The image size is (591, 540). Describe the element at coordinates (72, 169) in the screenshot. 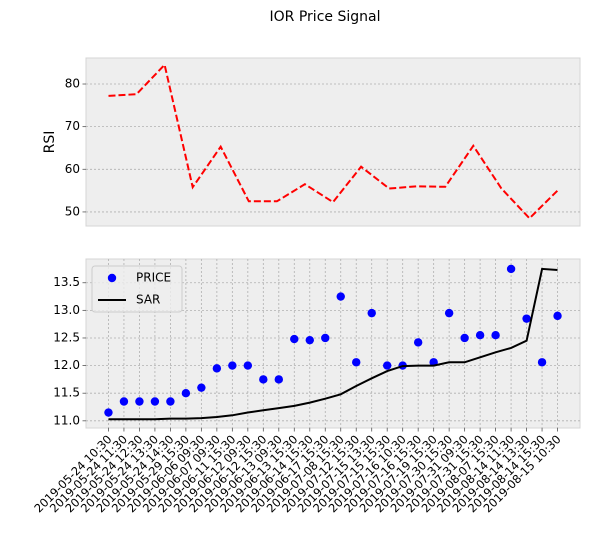

I see `y-tick-label: 60` at that location.